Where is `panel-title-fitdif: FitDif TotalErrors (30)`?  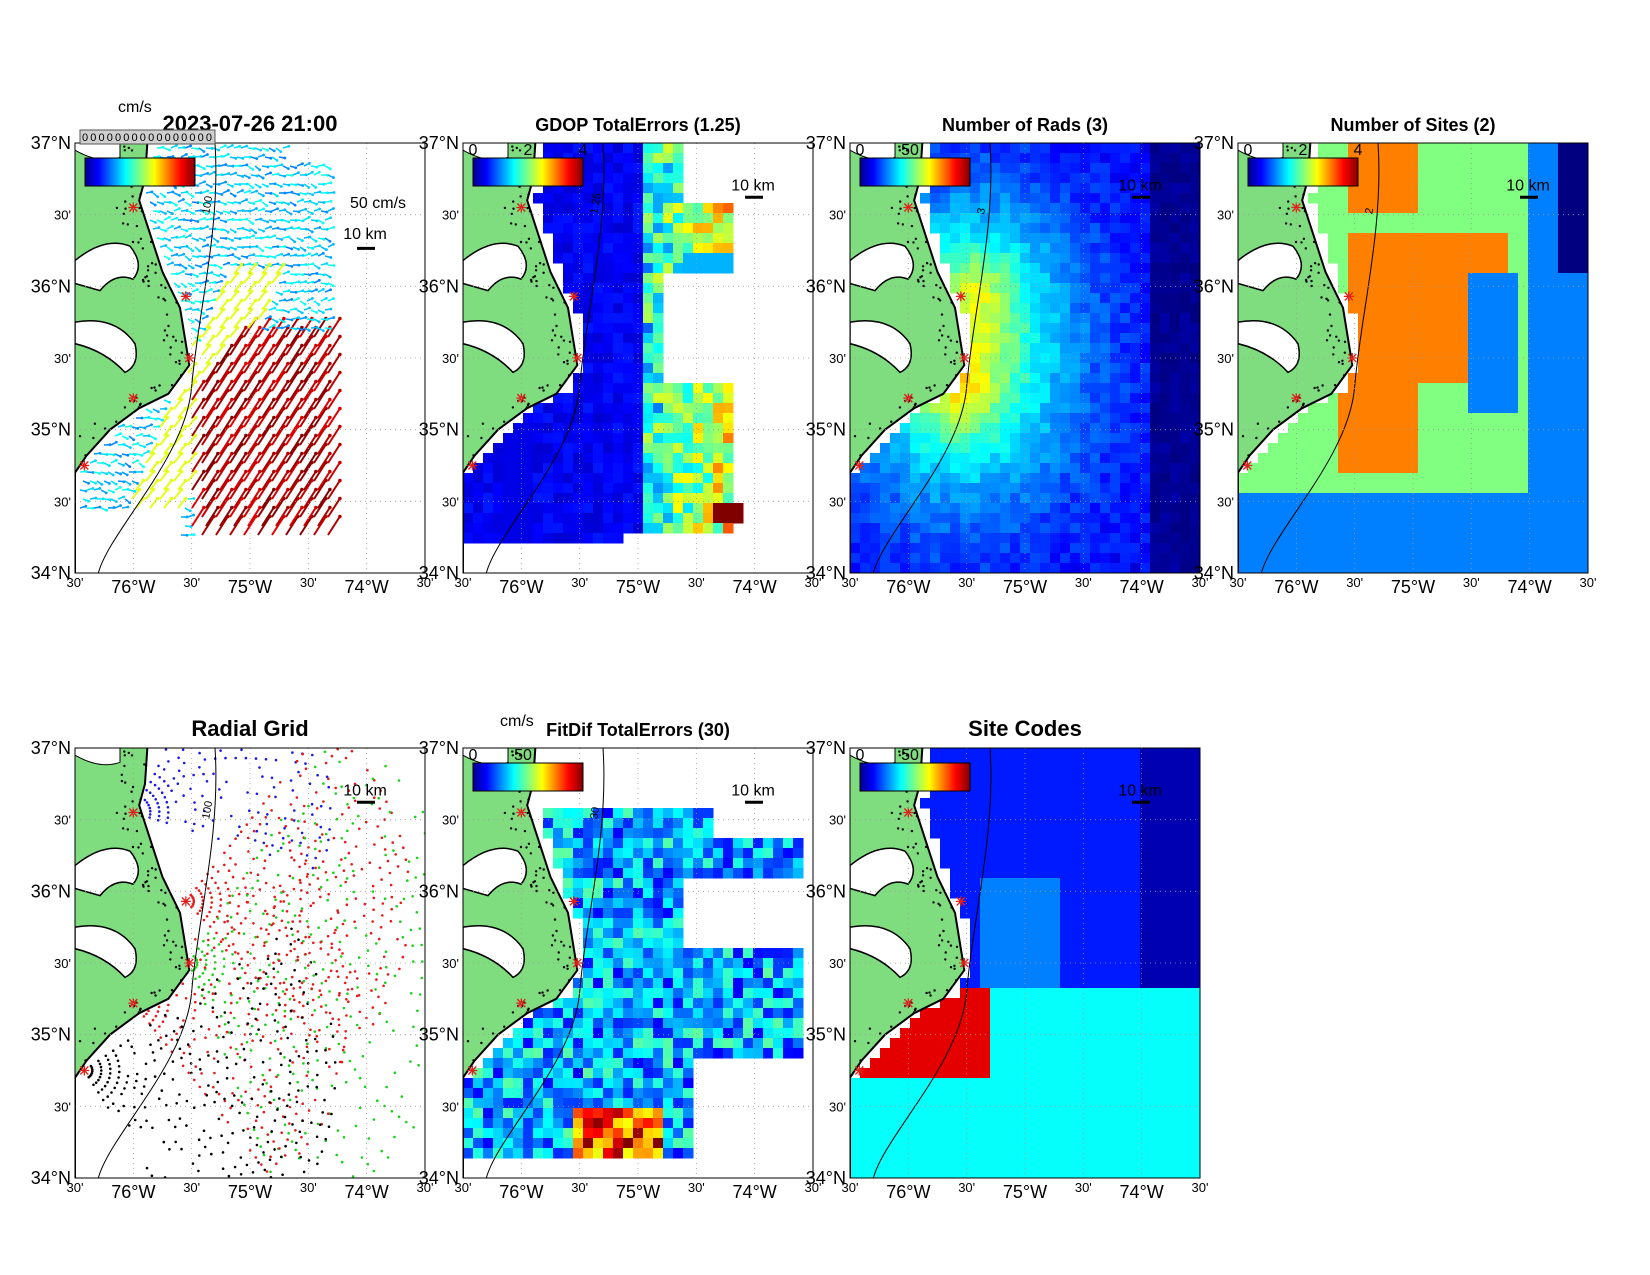
panel-title-fitdif: FitDif TotalErrors (30) is located at coordinates (638, 730).